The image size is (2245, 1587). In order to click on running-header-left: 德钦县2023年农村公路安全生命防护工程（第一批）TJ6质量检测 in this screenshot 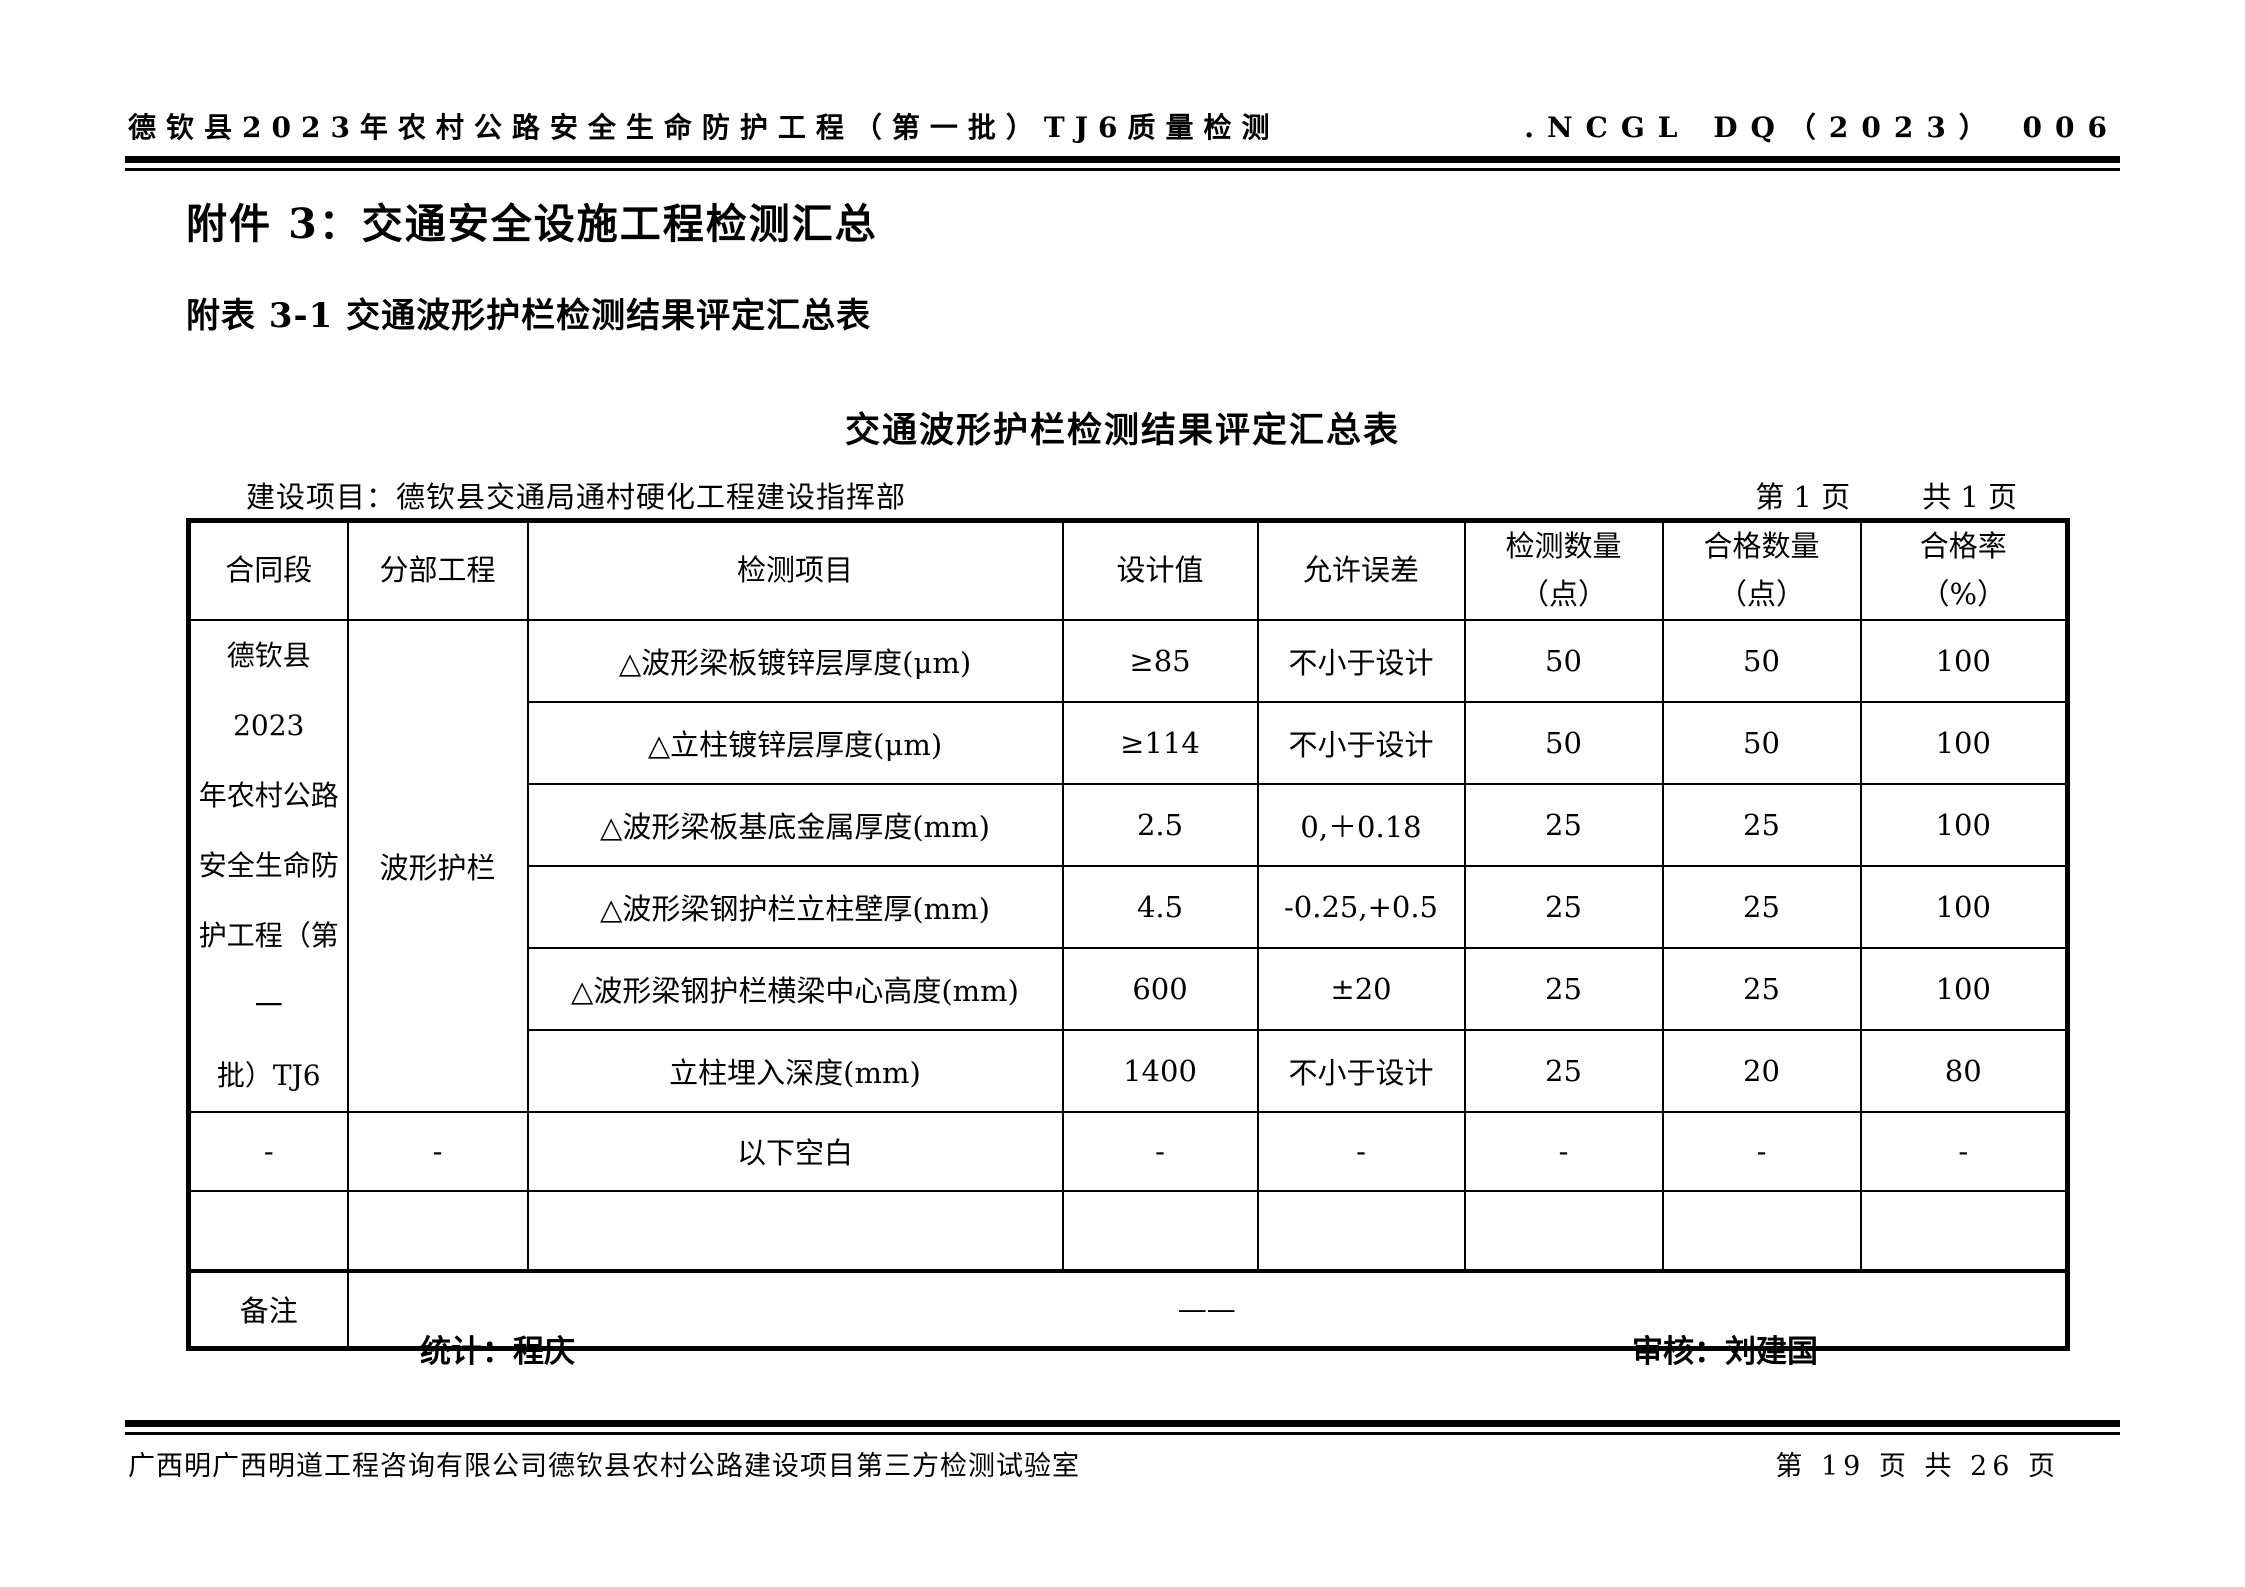, I will do `click(704, 127)`.